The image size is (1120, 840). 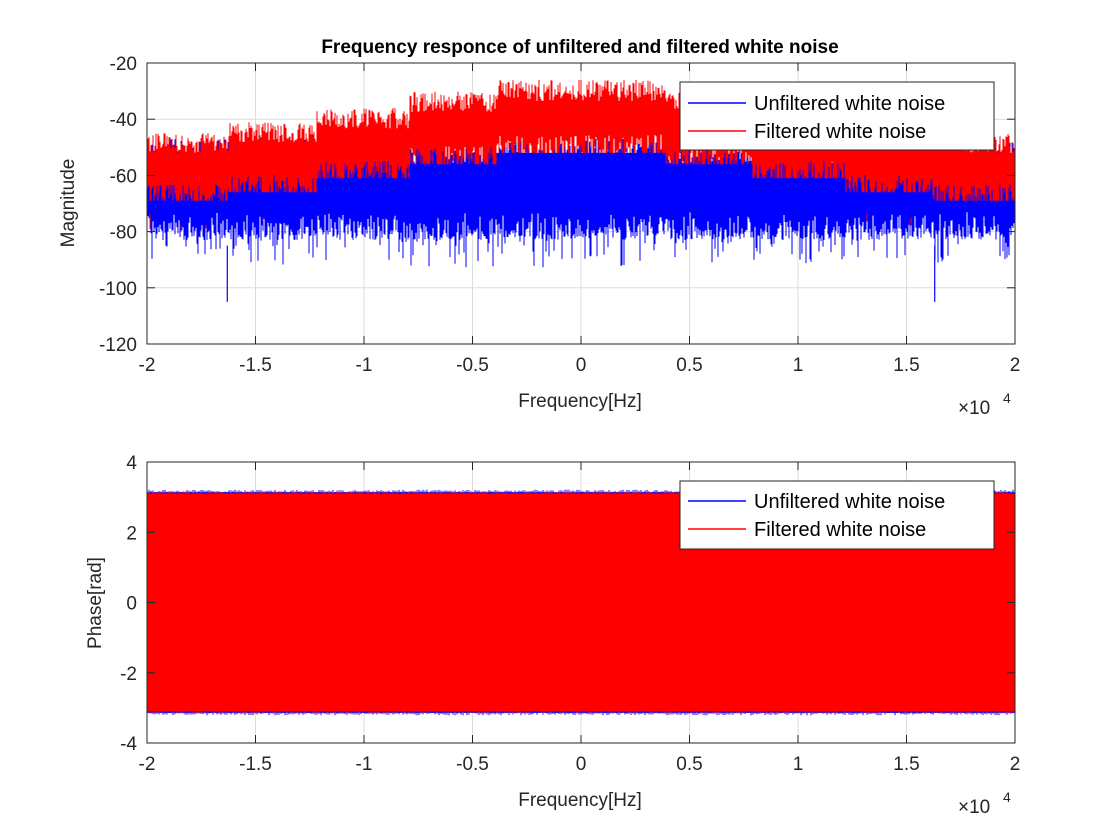 I want to click on magnitude-x-tick-label: 0.5, so click(x=689, y=365).